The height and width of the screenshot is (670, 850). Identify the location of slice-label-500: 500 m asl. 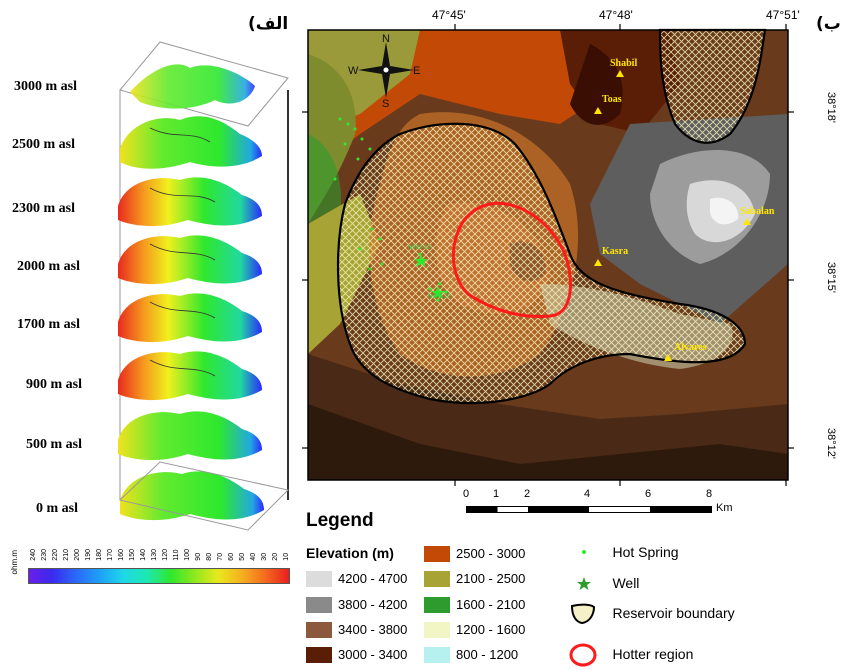
(54, 444).